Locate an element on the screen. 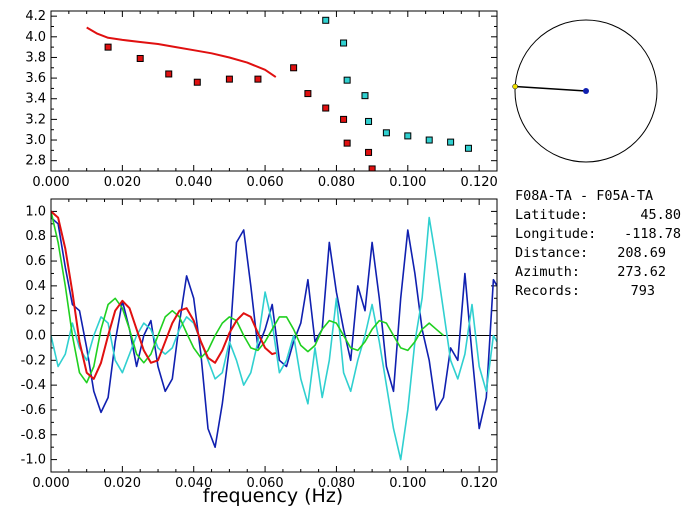 The height and width of the screenshot is (519, 700). x-axis-label: frequency (Hz) is located at coordinates (273, 496).